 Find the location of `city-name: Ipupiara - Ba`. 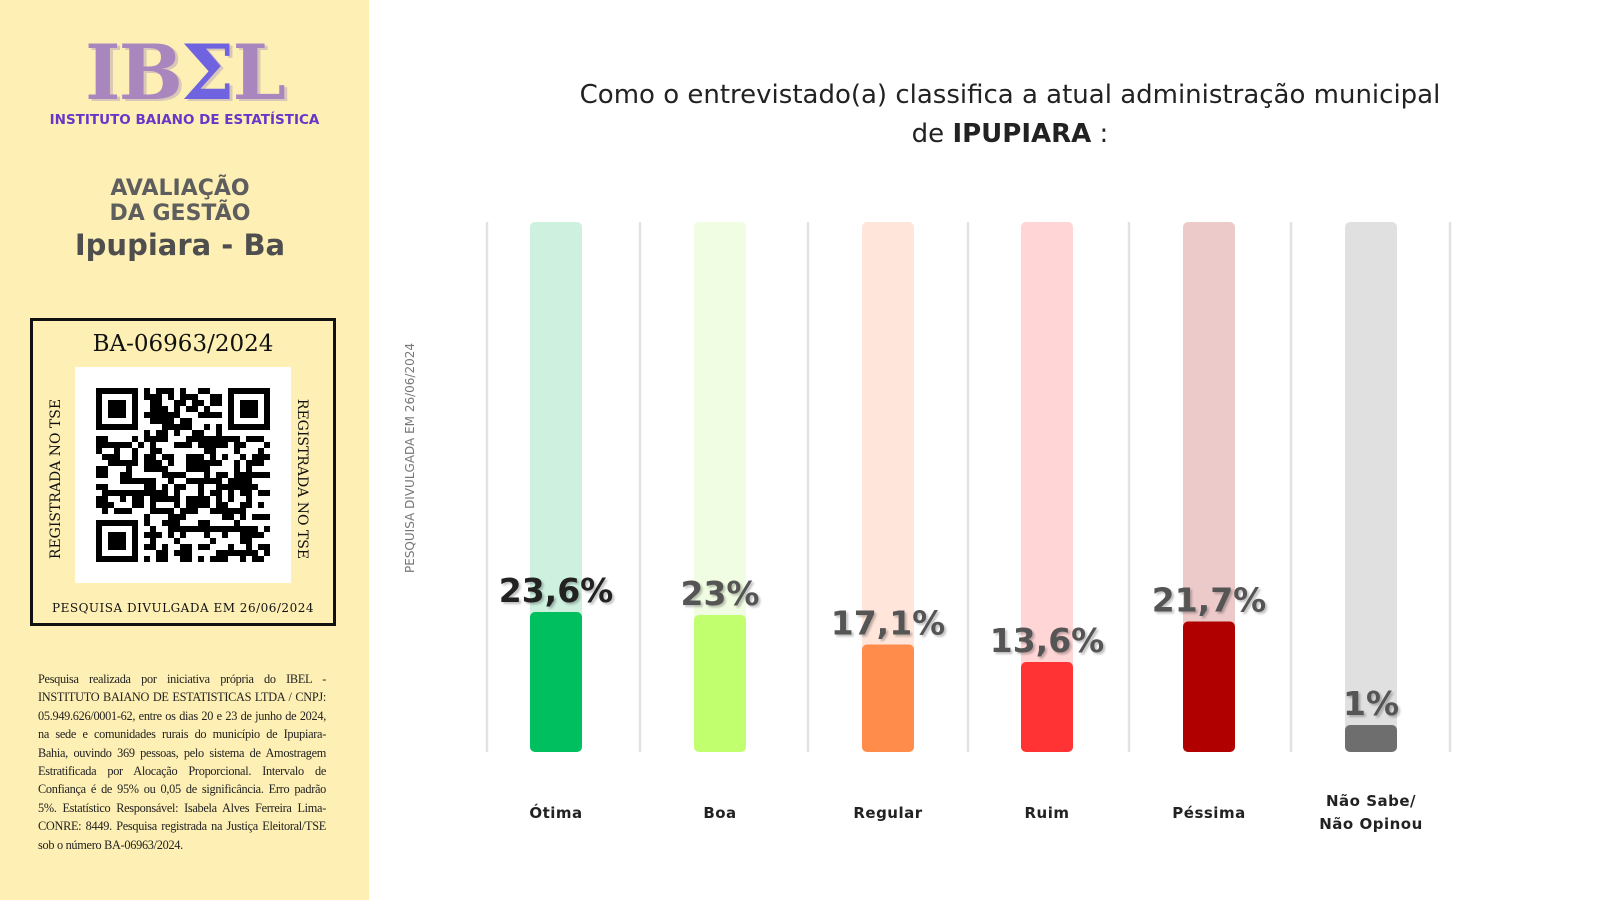

city-name: Ipupiara - Ba is located at coordinates (180, 245).